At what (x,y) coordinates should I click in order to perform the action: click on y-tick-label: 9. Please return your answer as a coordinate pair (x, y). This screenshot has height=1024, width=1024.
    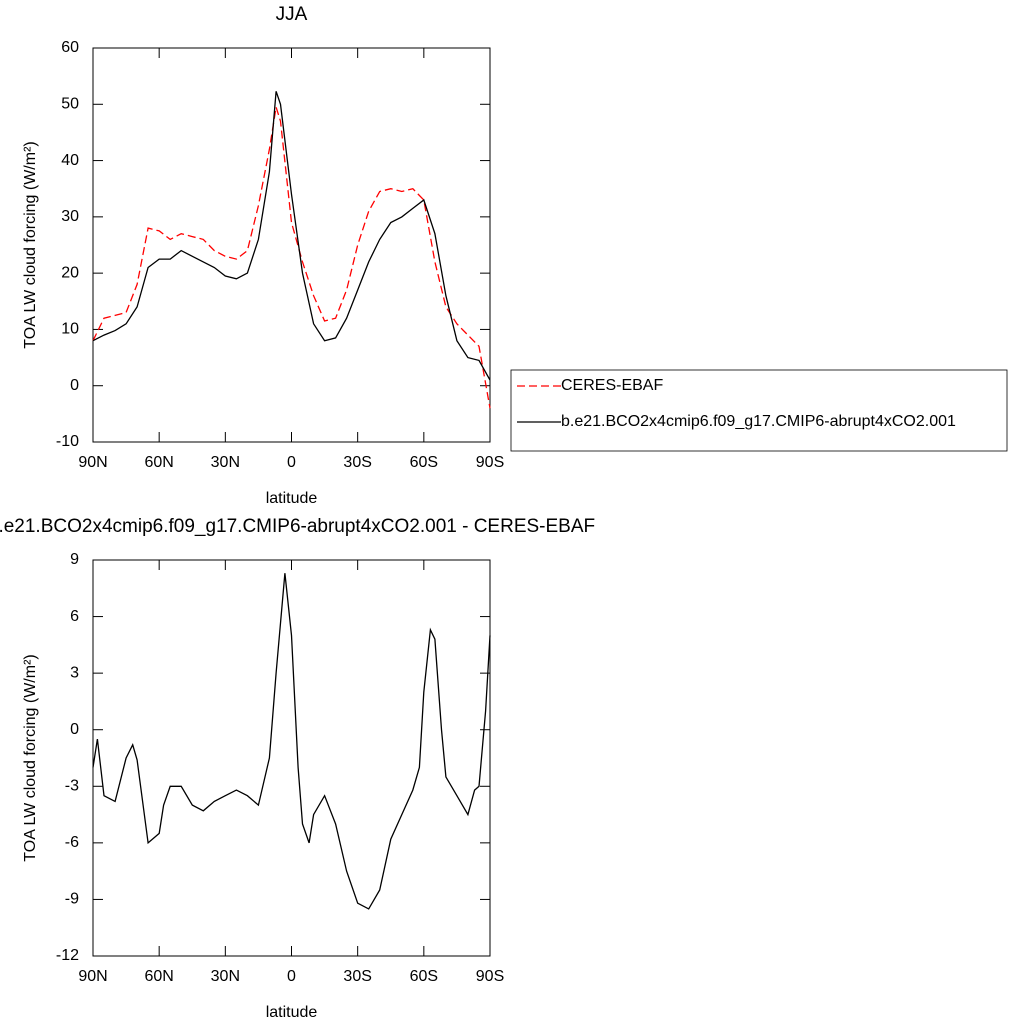
    Looking at the image, I should click on (74, 559).